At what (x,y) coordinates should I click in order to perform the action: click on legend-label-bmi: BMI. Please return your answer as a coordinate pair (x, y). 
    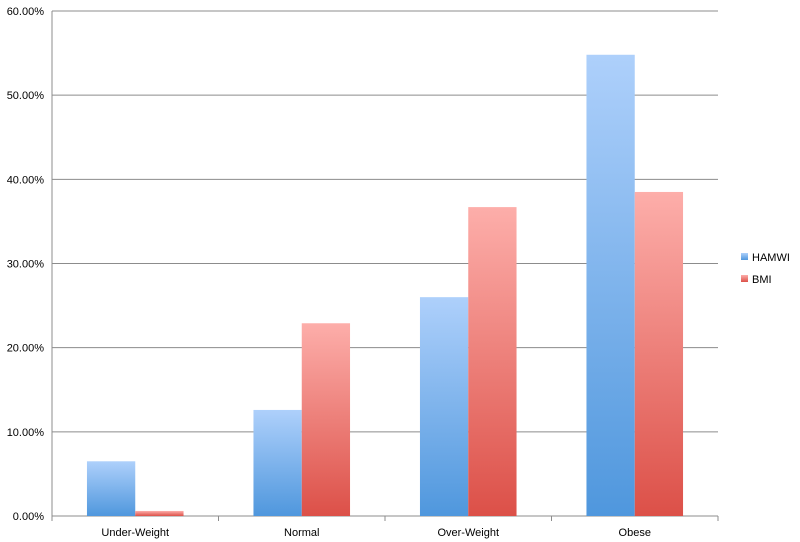
    Looking at the image, I should click on (762, 280).